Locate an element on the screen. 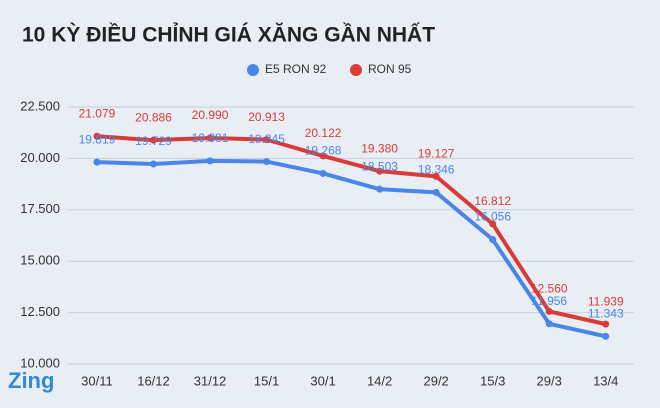  x-tick-label: 29/2 is located at coordinates (435, 380).